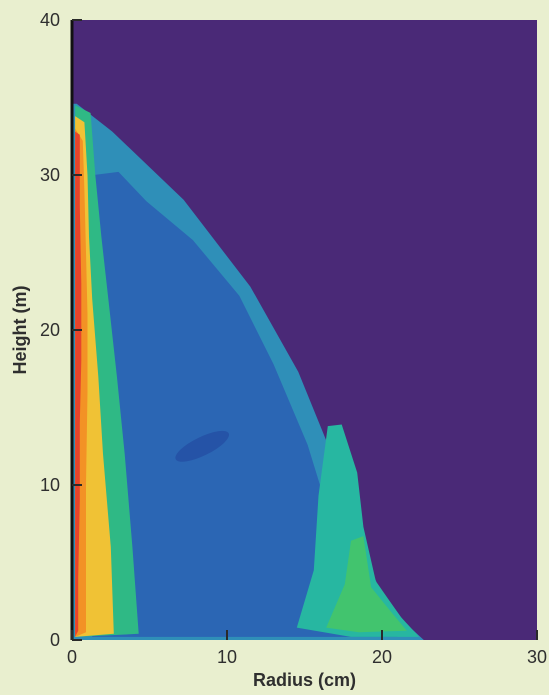 The image size is (549, 695). Describe the element at coordinates (50, 330) in the screenshot. I see `y-tick-label-20: 20` at that location.